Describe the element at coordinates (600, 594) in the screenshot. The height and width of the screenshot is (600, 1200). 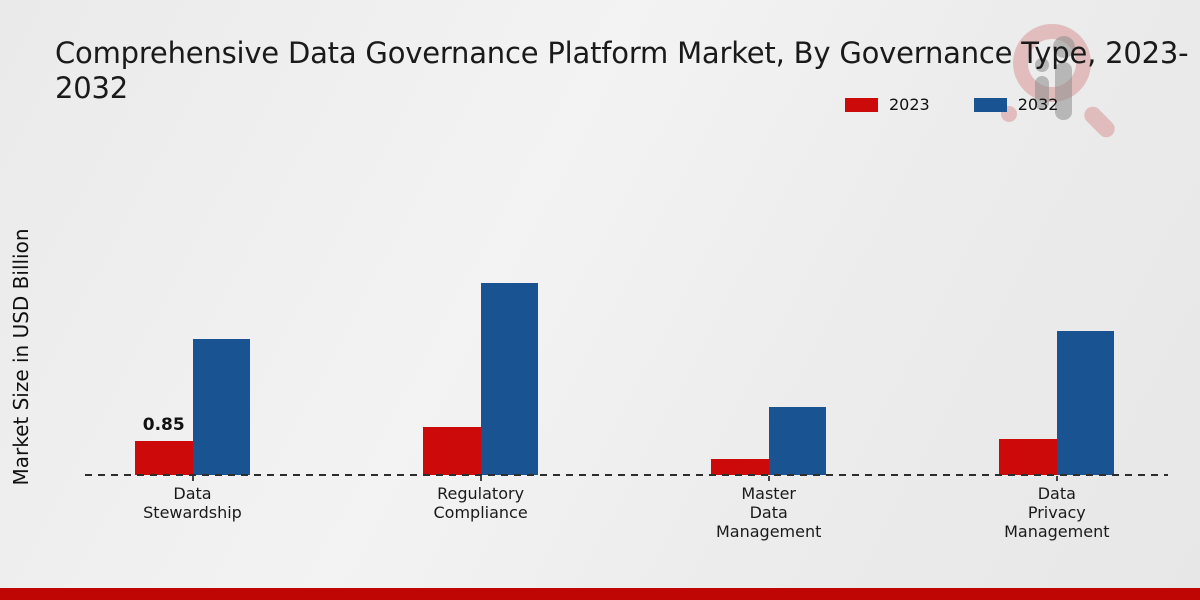
I see `footer-red-band` at that location.